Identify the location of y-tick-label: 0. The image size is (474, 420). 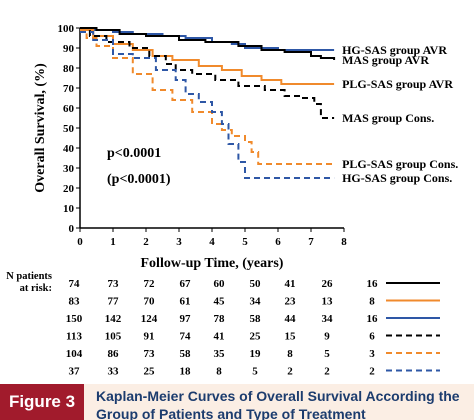
(72, 229).